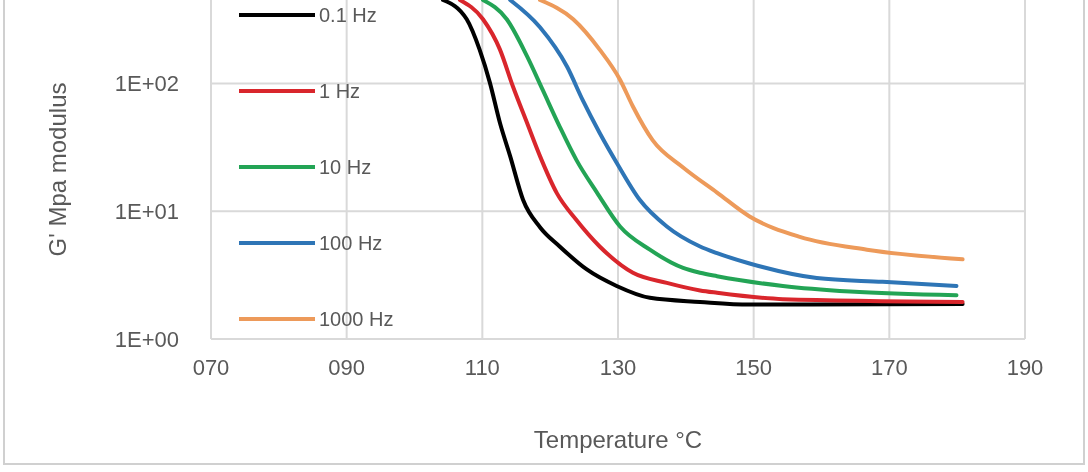  What do you see at coordinates (356, 319) in the screenshot?
I see `legend-label: 1000 Hz` at bounding box center [356, 319].